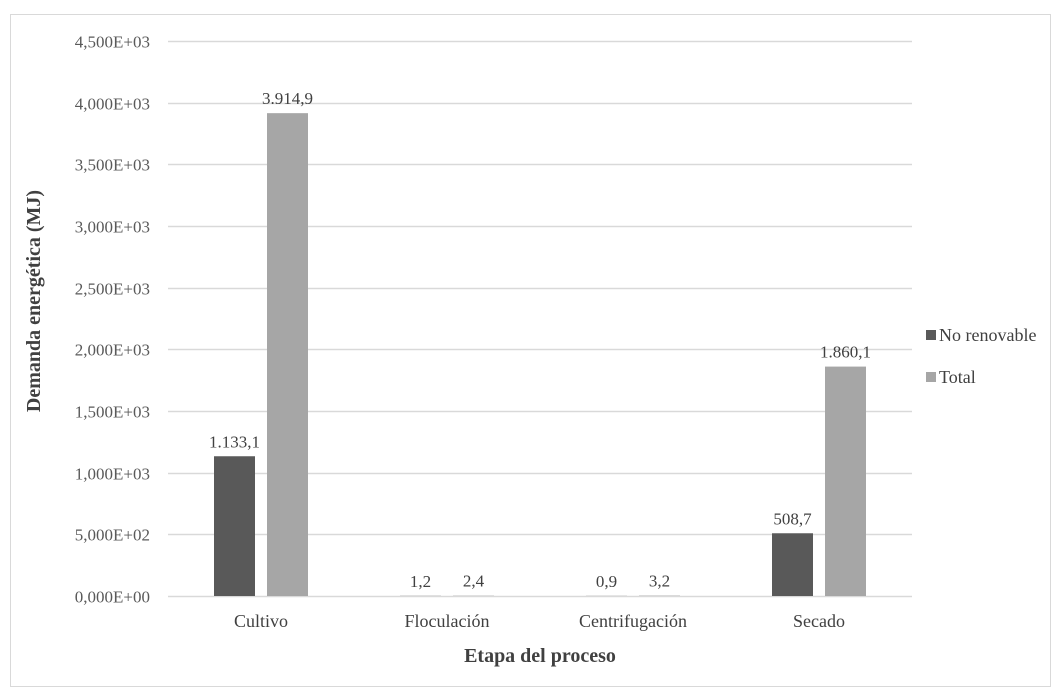 The image size is (1054, 691). What do you see at coordinates (34, 301) in the screenshot?
I see `y-axis-title: Demanda energética (MJ)` at bounding box center [34, 301].